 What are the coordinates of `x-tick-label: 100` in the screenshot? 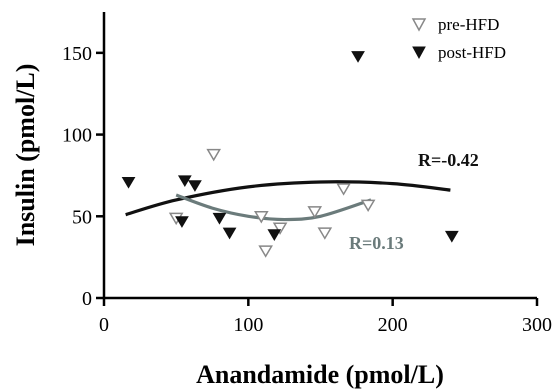 It's located at (248, 325).